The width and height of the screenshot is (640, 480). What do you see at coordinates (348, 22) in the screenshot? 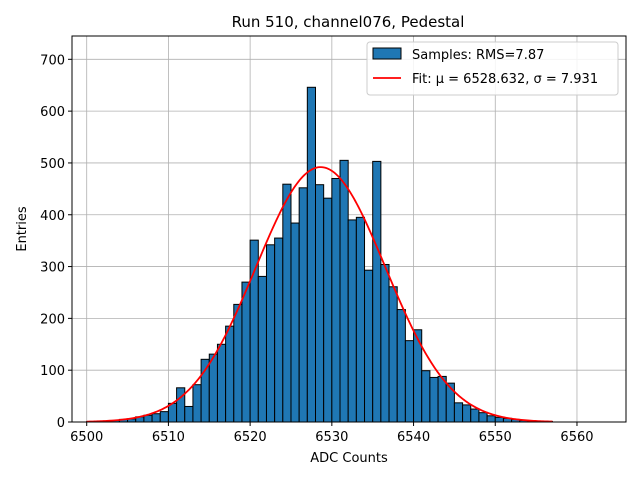
I see `chart-title: Run 510, channel076, Pedestal` at bounding box center [348, 22].